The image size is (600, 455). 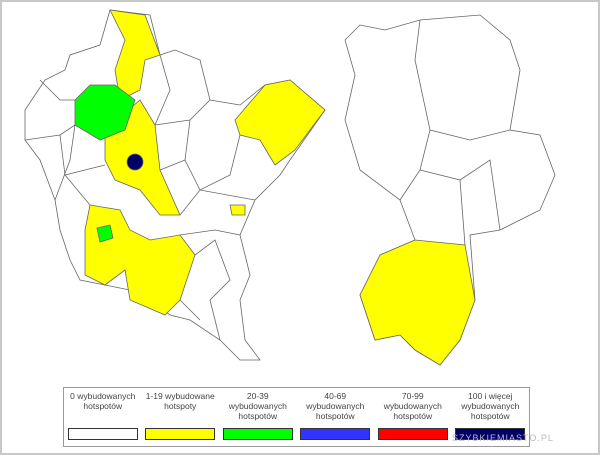 What do you see at coordinates (335, 406) in the screenshot?
I see `legend-label: 40-69 wybudowanych hotspotów` at bounding box center [335, 406].